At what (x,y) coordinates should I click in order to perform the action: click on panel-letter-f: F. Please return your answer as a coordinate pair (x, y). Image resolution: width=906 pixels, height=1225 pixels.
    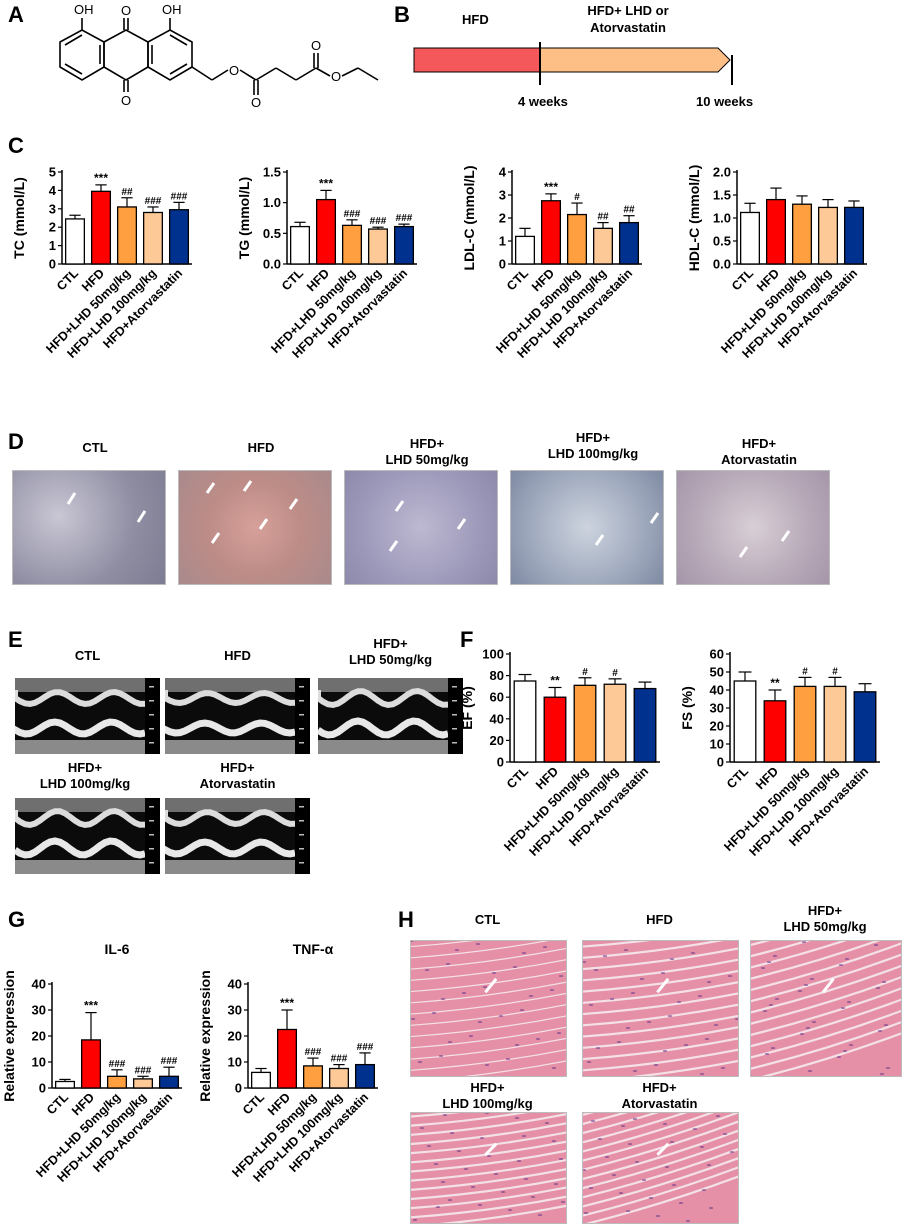
    Looking at the image, I should click on (467, 639).